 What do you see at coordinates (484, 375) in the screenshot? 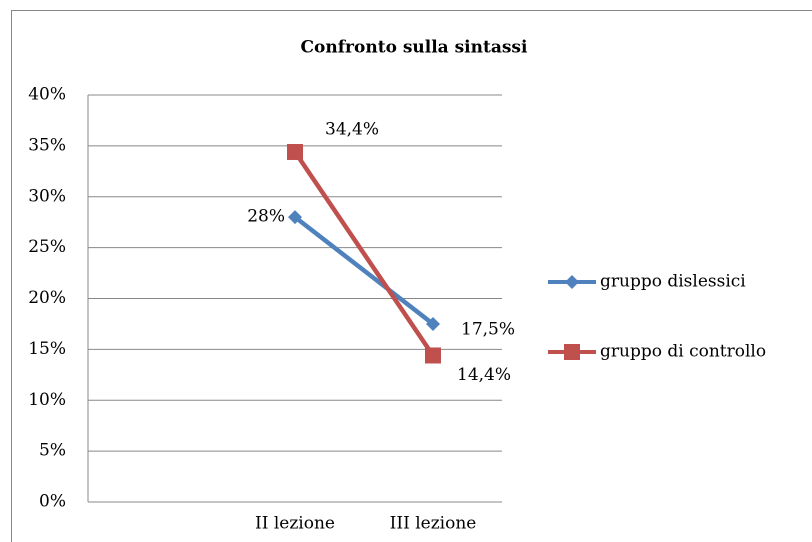
I see `data-label: 14,4%` at bounding box center [484, 375].